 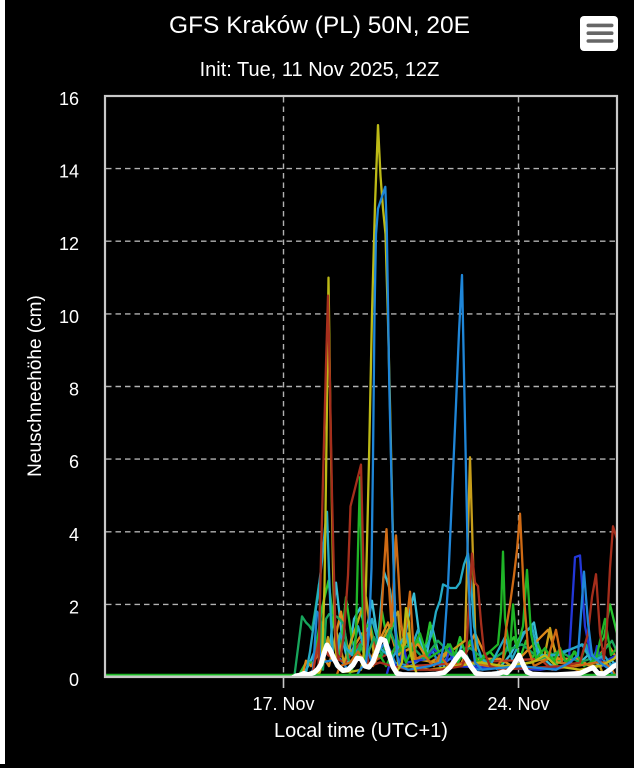 What do you see at coordinates (69, 244) in the screenshot?
I see `svg-text: 12` at bounding box center [69, 244].